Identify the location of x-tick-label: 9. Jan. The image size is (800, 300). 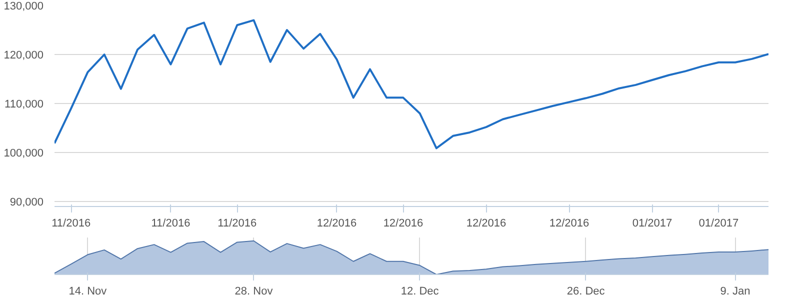
(735, 292).